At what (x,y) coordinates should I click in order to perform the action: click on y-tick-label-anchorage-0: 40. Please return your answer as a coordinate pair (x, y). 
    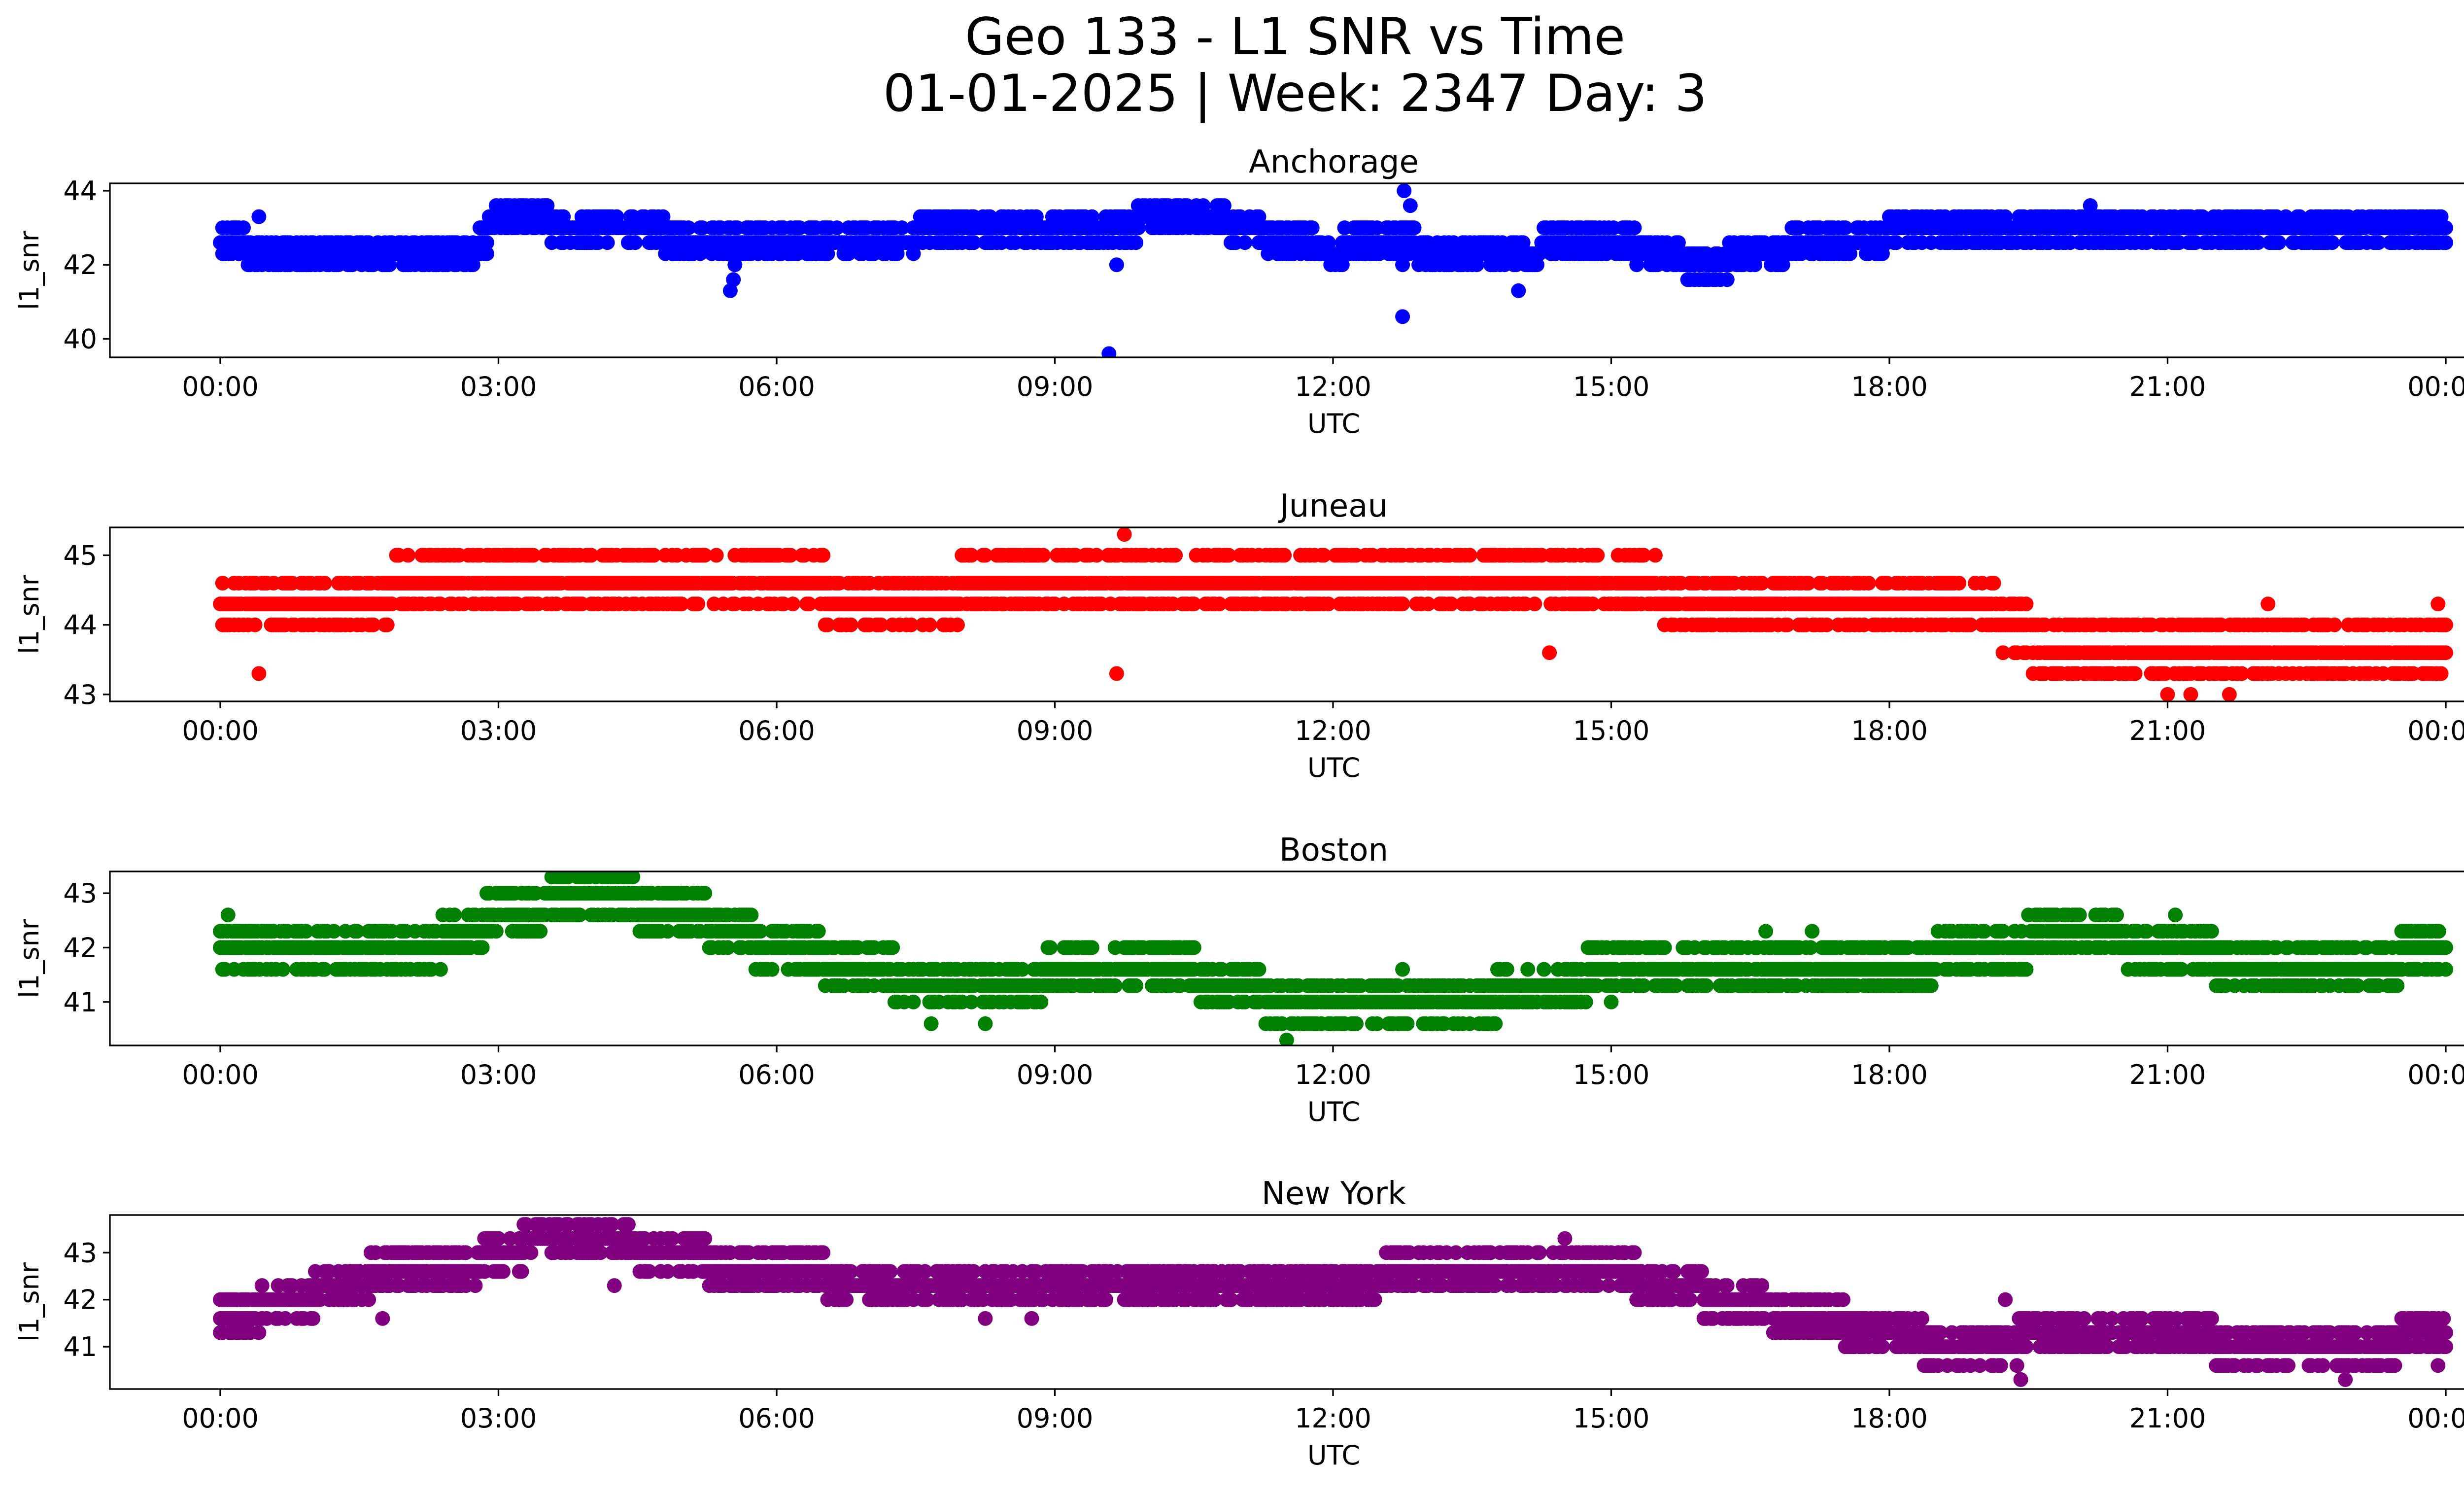
    Looking at the image, I should click on (80, 338).